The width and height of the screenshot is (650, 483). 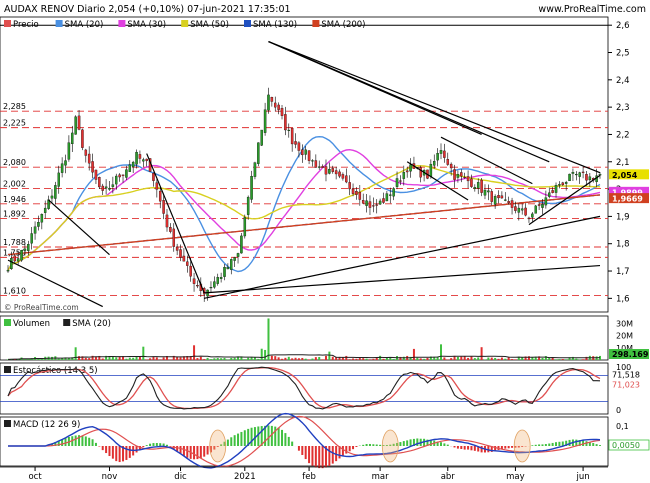 What do you see at coordinates (629, 445) in the screenshot?
I see `macd-tag` at bounding box center [629, 445].